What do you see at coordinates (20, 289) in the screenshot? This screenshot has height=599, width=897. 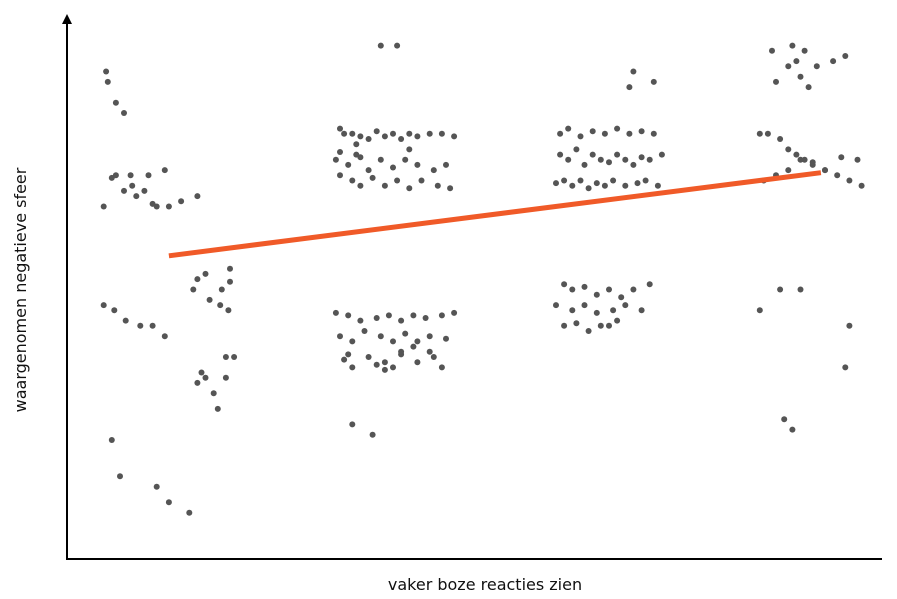 I see `y-axis-label: waargenomen negatieve sfeer` at bounding box center [20, 289].